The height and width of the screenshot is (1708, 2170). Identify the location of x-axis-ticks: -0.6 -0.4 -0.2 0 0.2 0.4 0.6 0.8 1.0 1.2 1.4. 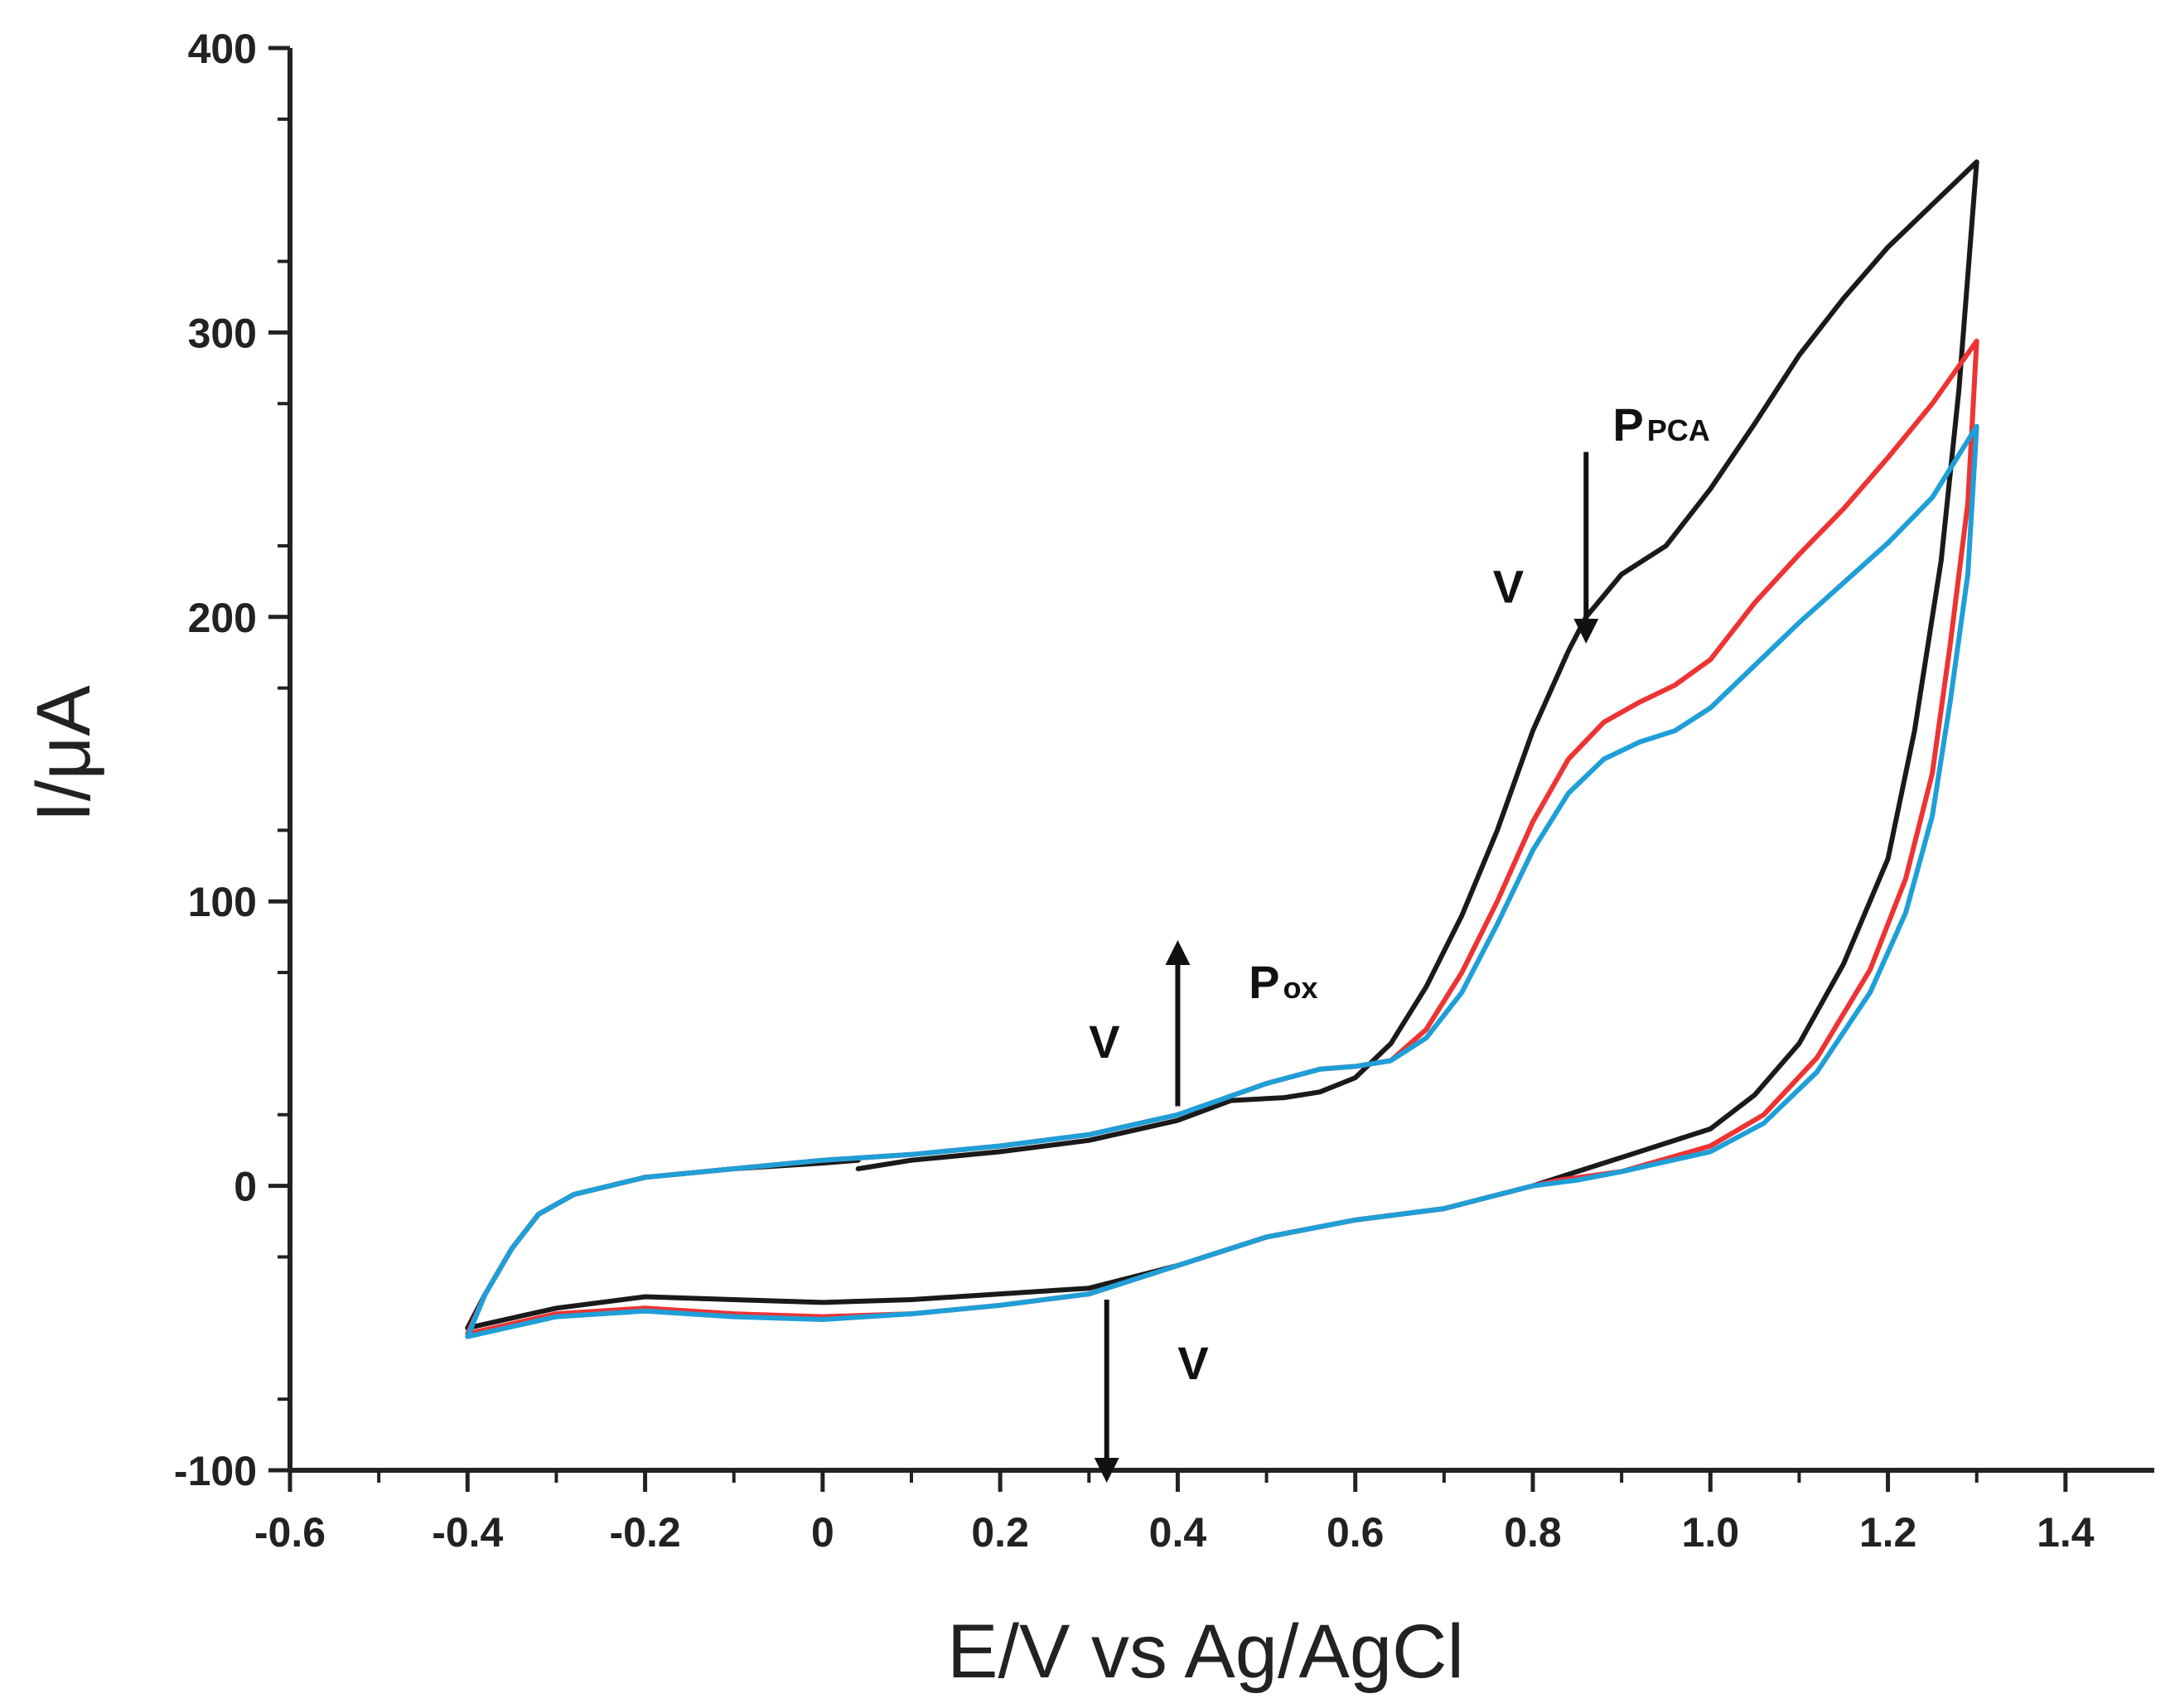
(1174, 1513).